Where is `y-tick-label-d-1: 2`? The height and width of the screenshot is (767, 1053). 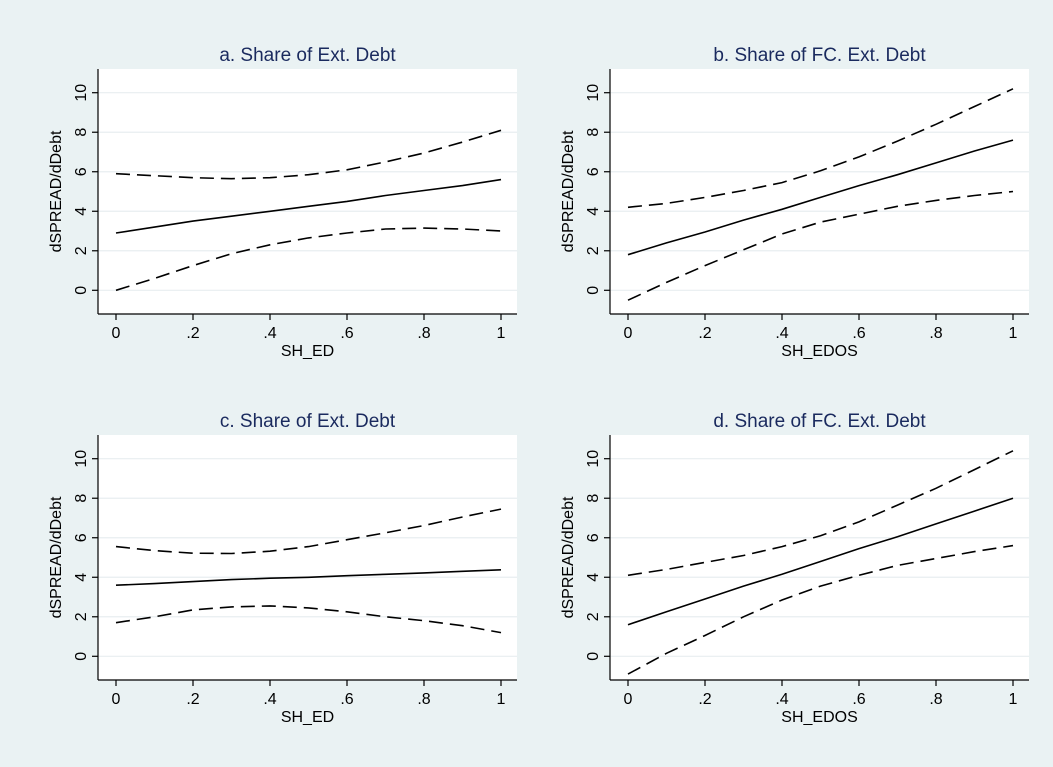
y-tick-label-d-1: 2 is located at coordinates (593, 616).